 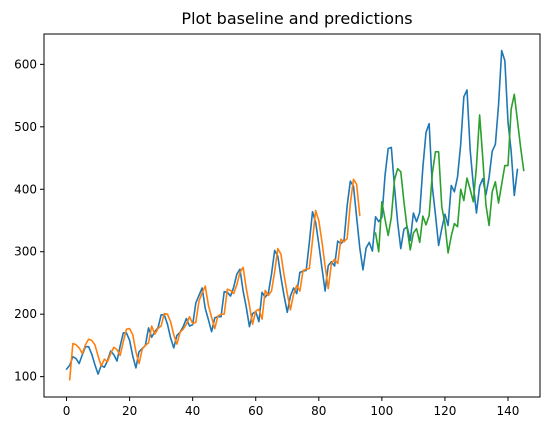 What do you see at coordinates (381, 411) in the screenshot?
I see `x-tick-label: 100` at bounding box center [381, 411].